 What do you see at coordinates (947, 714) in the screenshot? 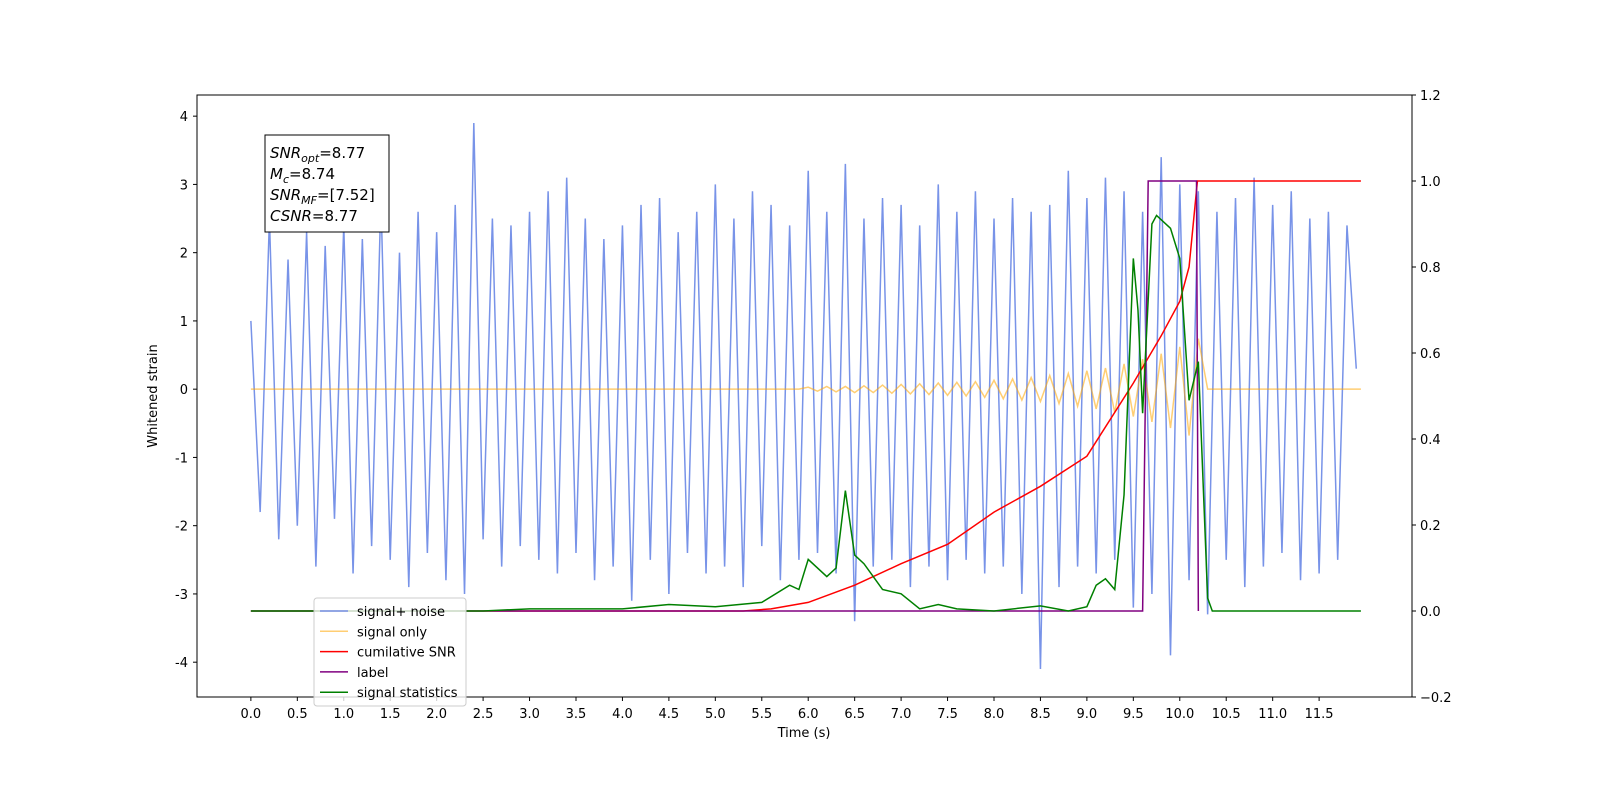
I see `x-tick-label: 7.5` at bounding box center [947, 714].